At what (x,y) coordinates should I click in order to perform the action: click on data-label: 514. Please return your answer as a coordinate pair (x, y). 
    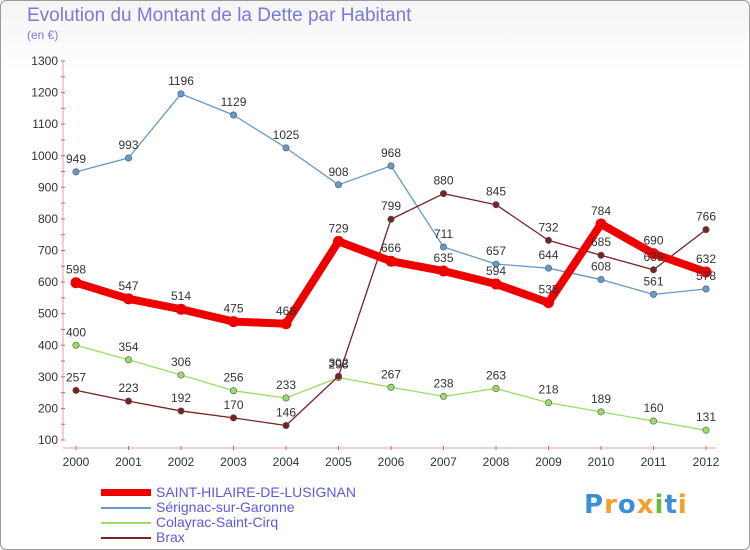
    Looking at the image, I should click on (181, 296).